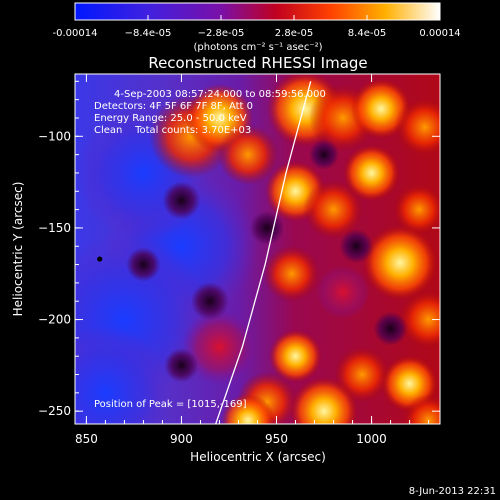  Describe the element at coordinates (173, 106) in the screenshot. I see `annotation-detectors: Detectors: 4F 5F 6F 7F 8F, Att 0` at that location.